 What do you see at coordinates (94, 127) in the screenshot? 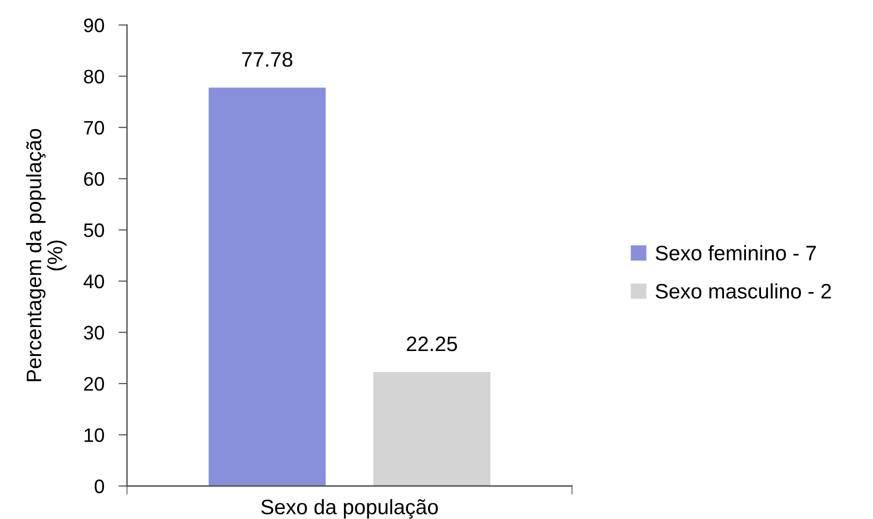
I see `y-tick-label: 70` at bounding box center [94, 127].